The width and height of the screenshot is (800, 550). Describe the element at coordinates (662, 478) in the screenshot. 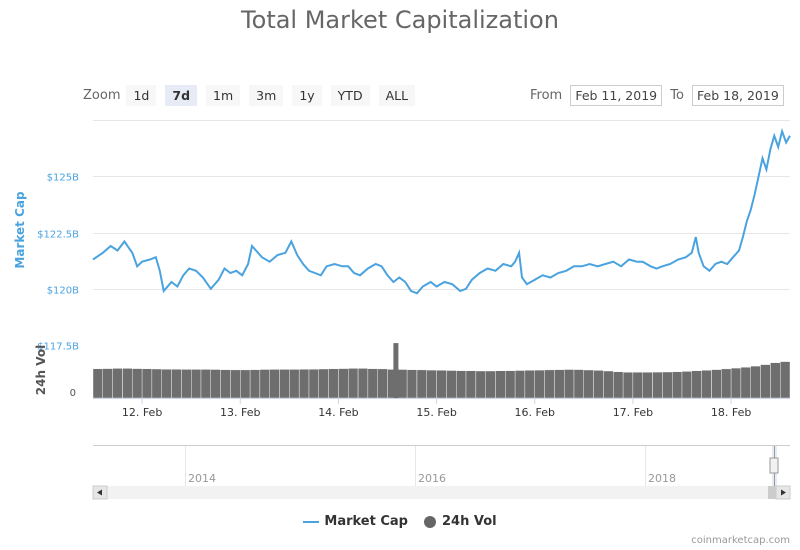

I see `navigator-tick-label: 2018` at that location.